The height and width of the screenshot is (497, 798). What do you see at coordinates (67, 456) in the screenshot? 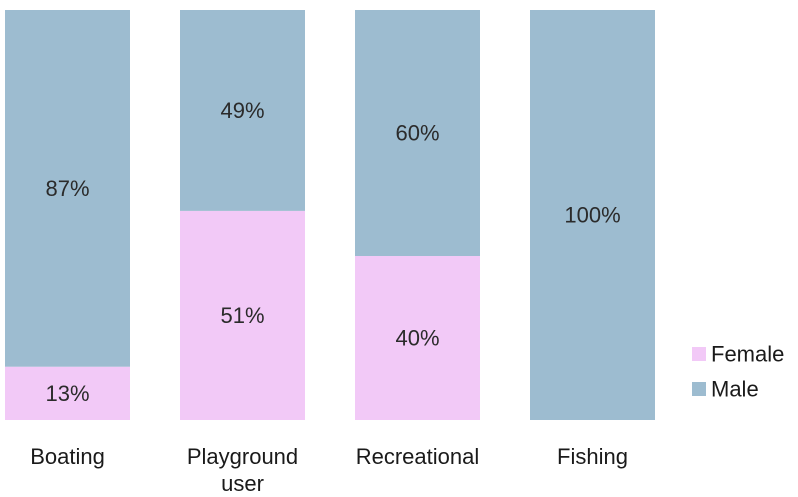
I see `category-label-boating: Boating` at bounding box center [67, 456].